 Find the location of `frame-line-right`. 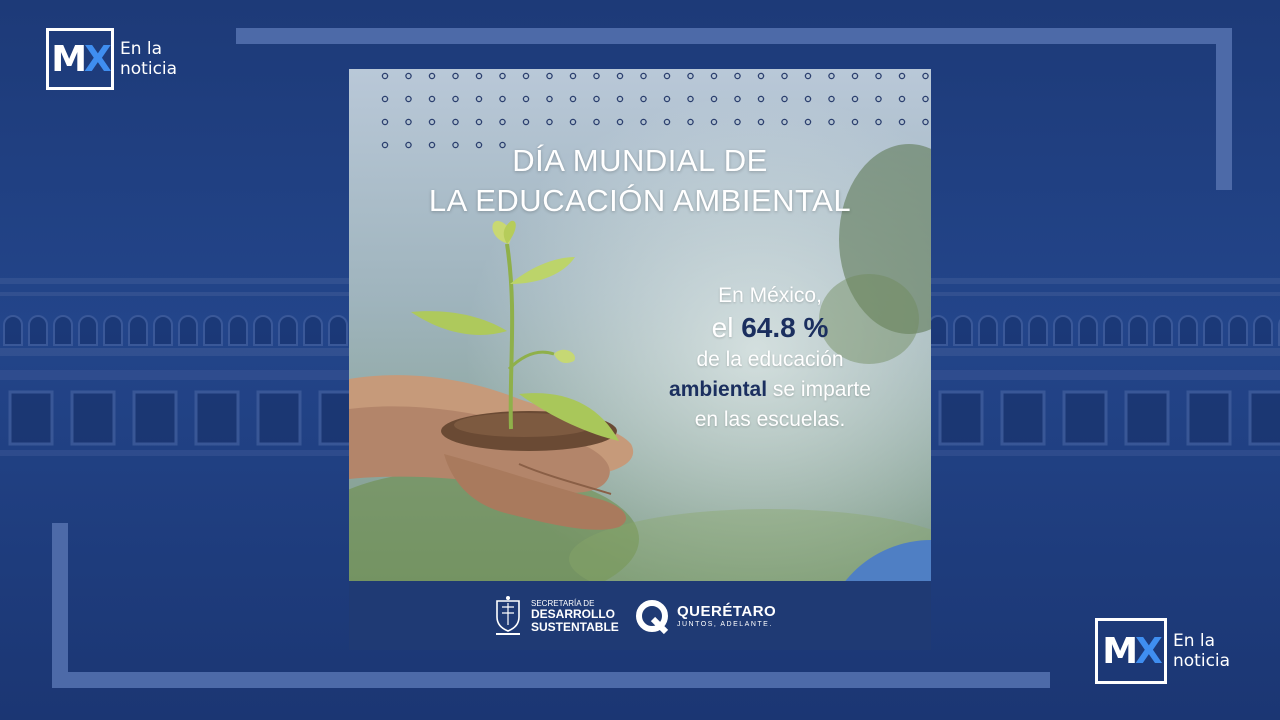

frame-line-right is located at coordinates (1224, 109).